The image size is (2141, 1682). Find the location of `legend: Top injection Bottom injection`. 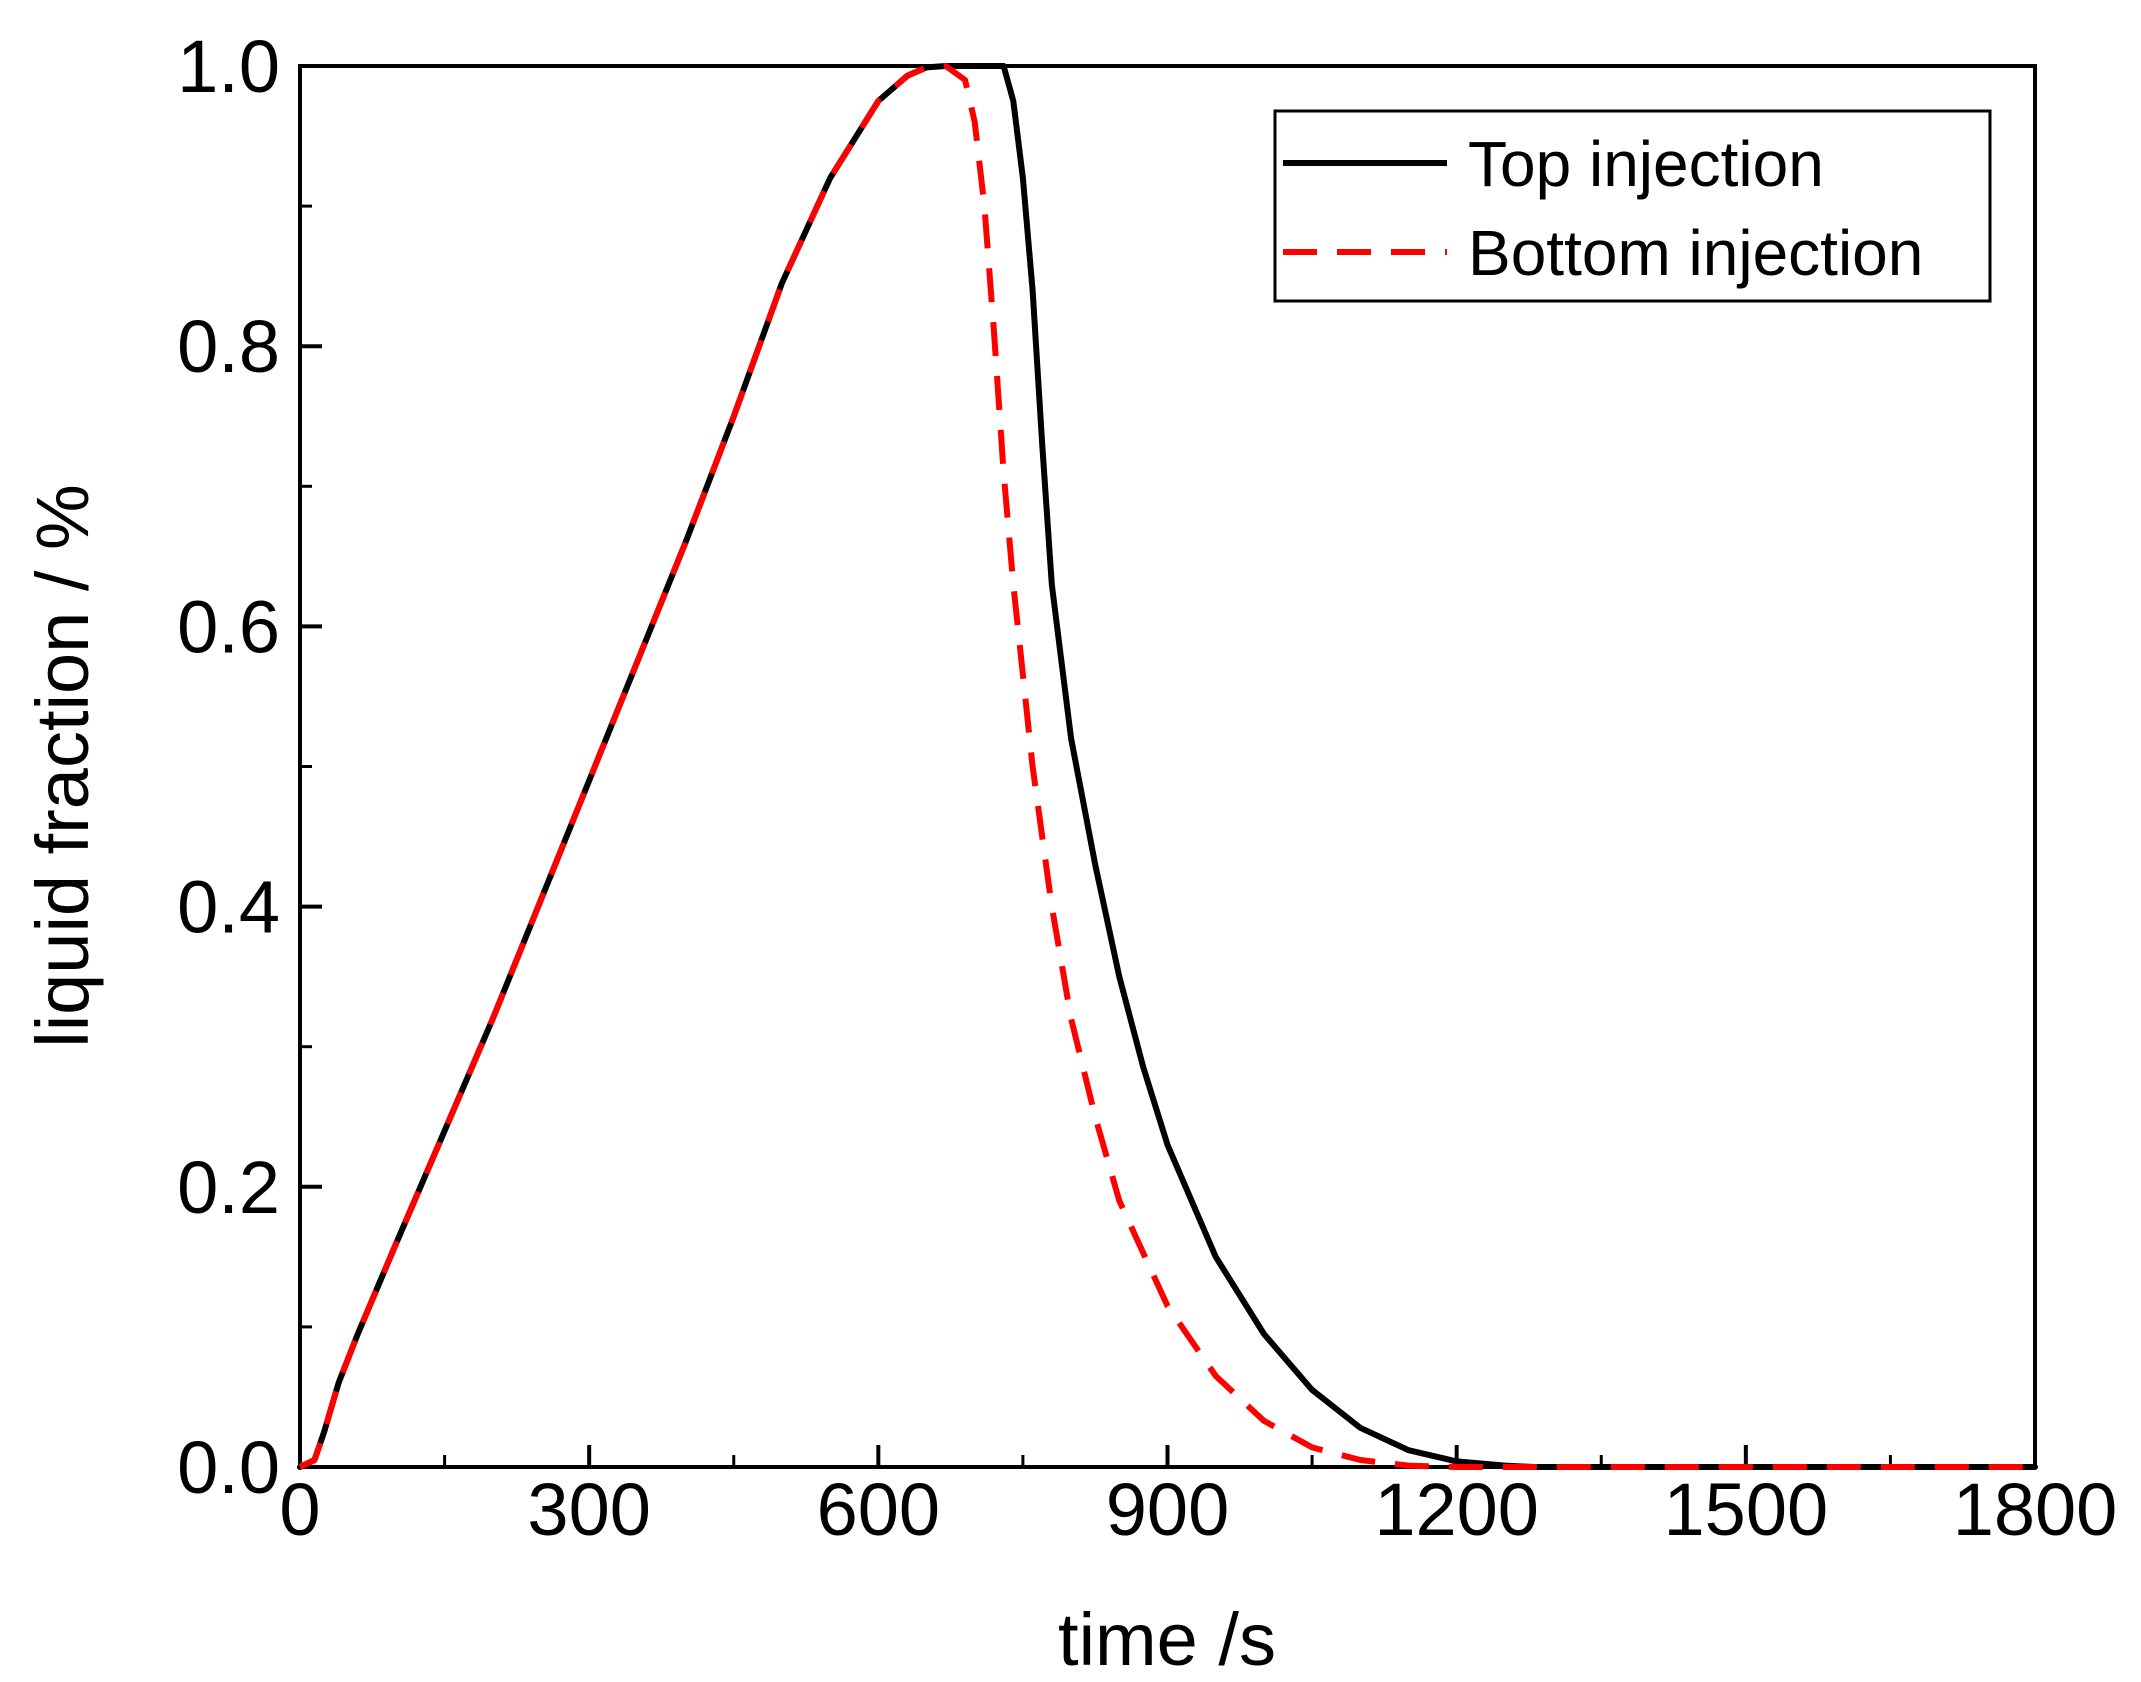

legend: Top injection Bottom injection is located at coordinates (1632, 206).